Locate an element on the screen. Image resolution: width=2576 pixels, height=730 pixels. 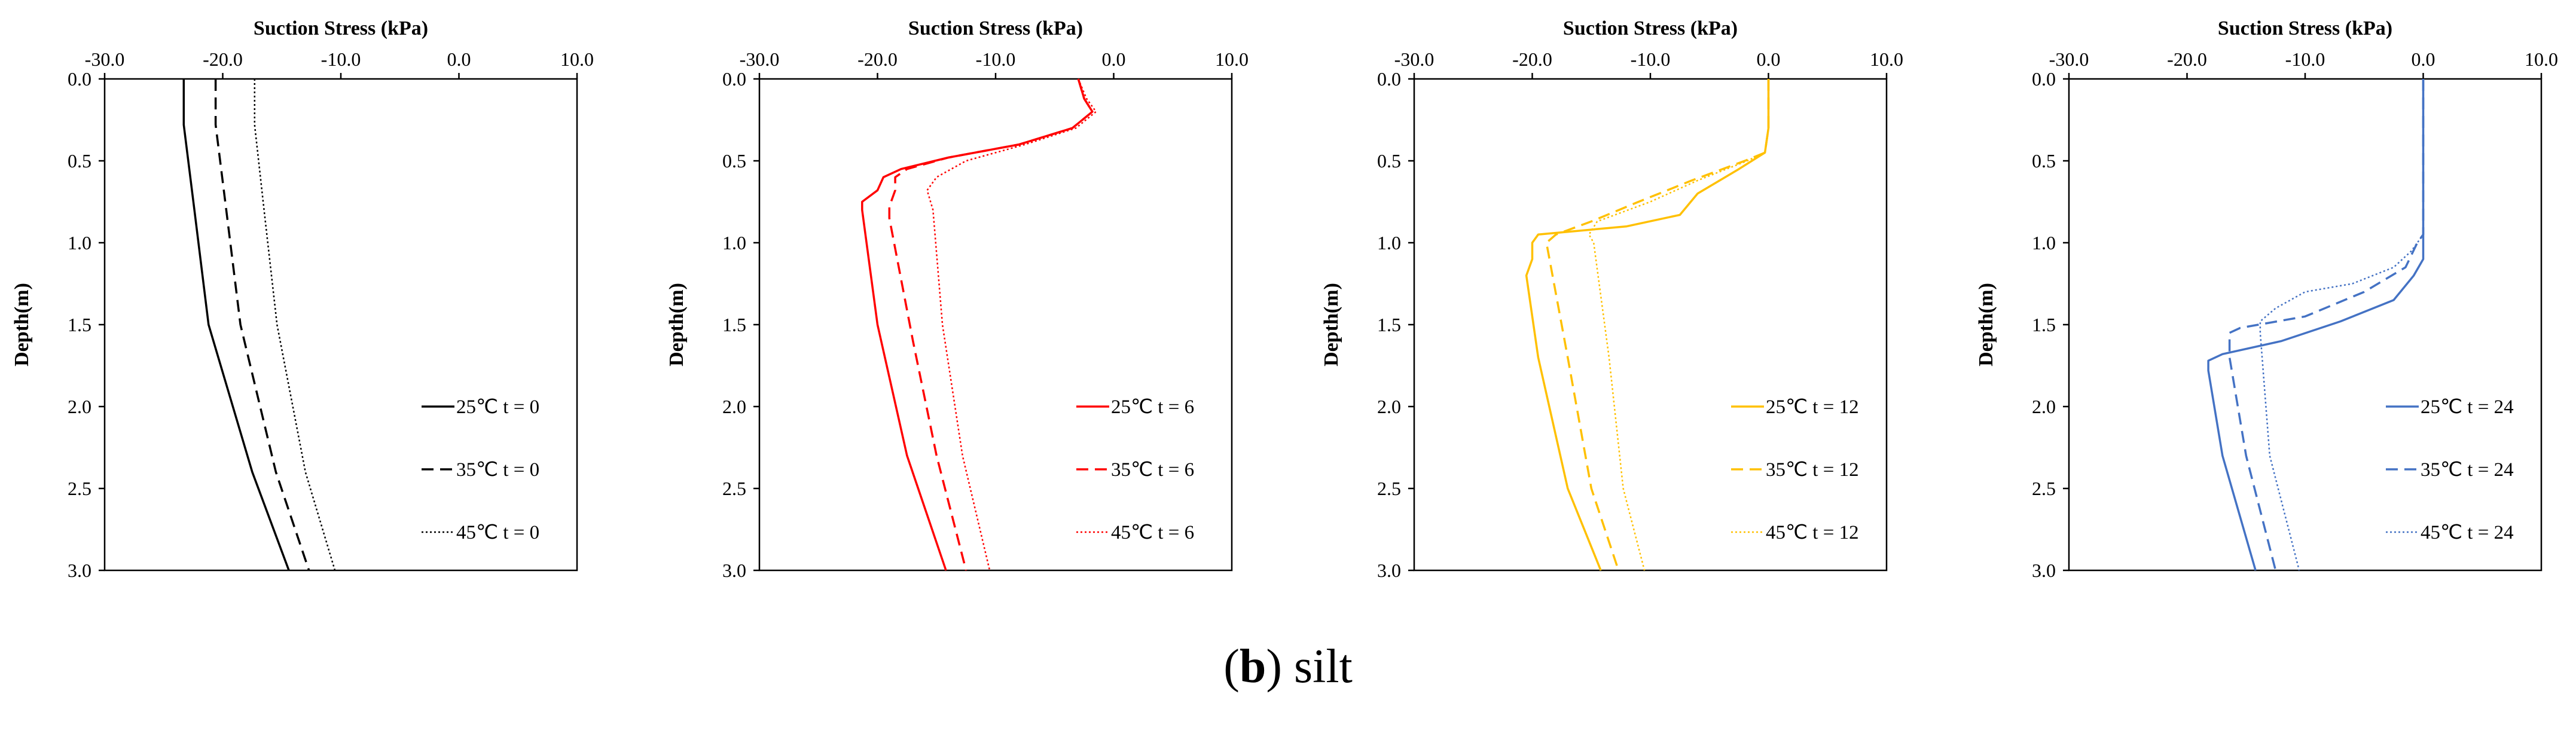
figure-caption: (b) silt is located at coordinates (1288, 666).